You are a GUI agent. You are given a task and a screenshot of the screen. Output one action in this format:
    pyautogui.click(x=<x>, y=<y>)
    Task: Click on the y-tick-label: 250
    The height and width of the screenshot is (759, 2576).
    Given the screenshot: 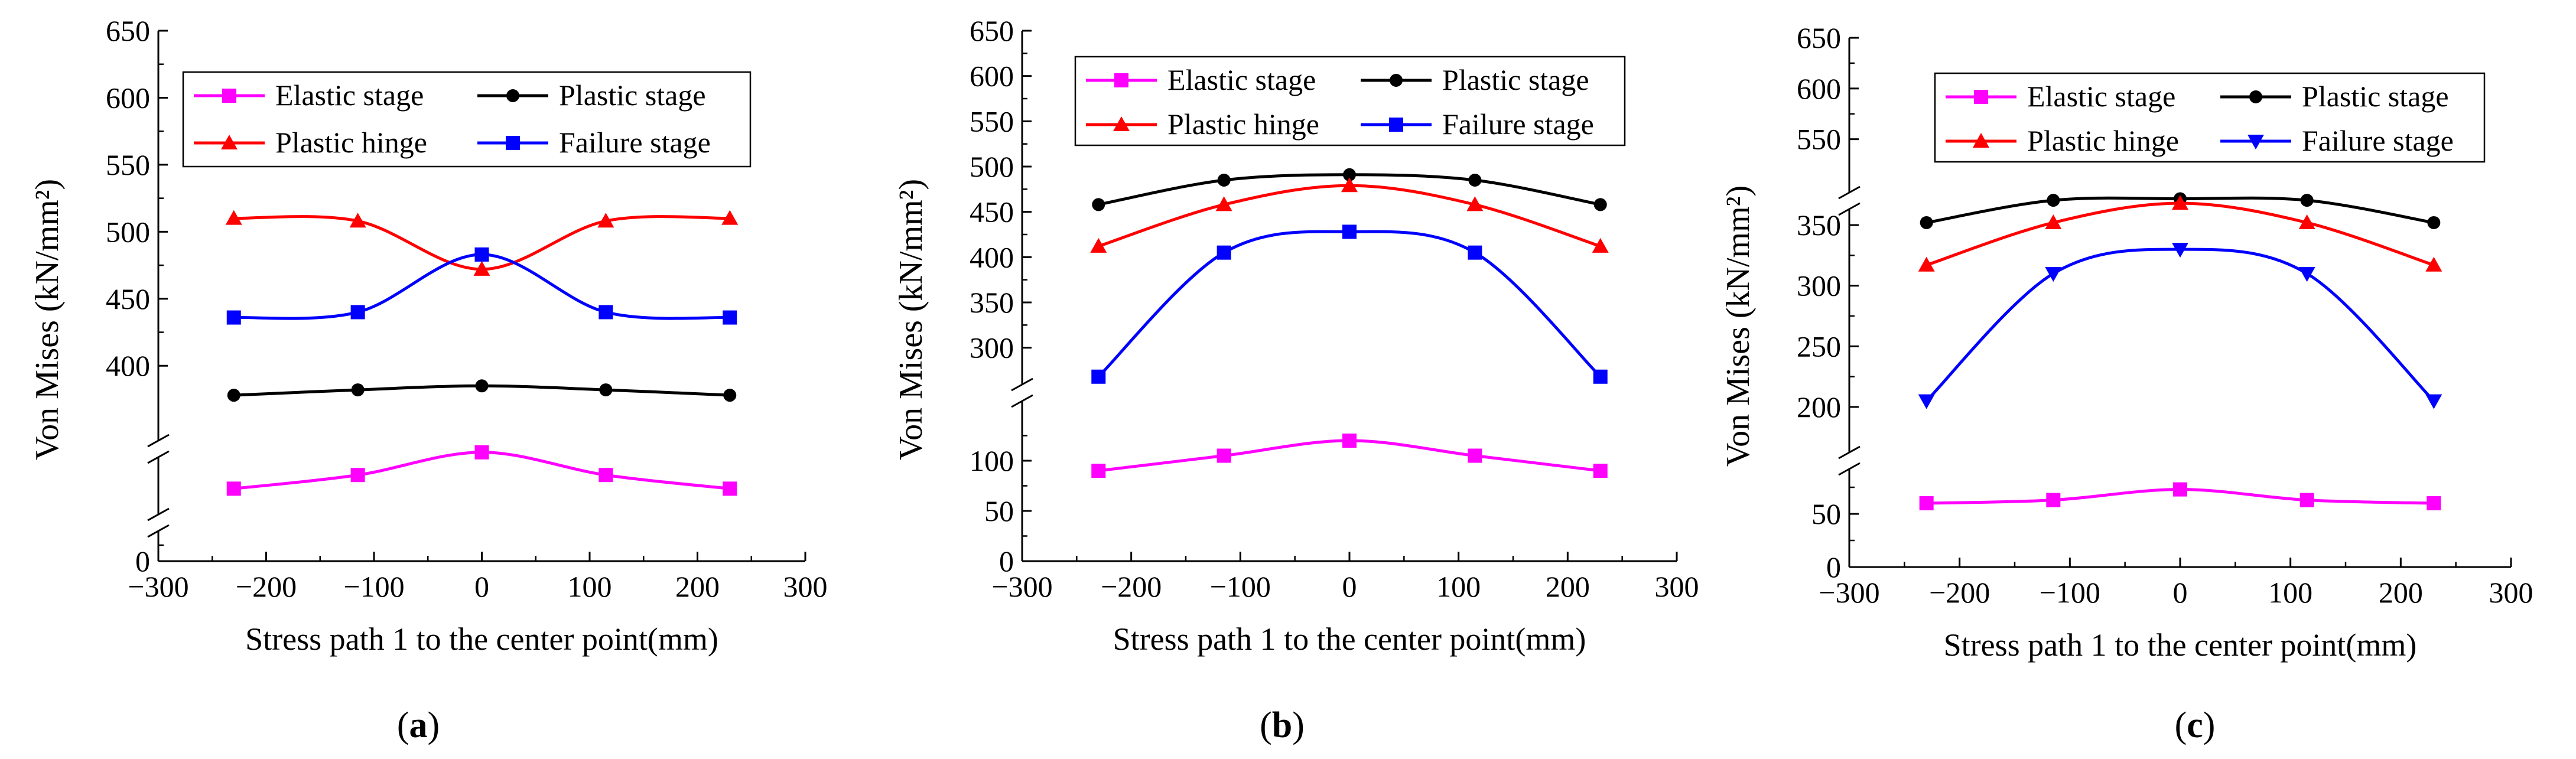 What is the action you would take?
    pyautogui.click(x=1819, y=347)
    